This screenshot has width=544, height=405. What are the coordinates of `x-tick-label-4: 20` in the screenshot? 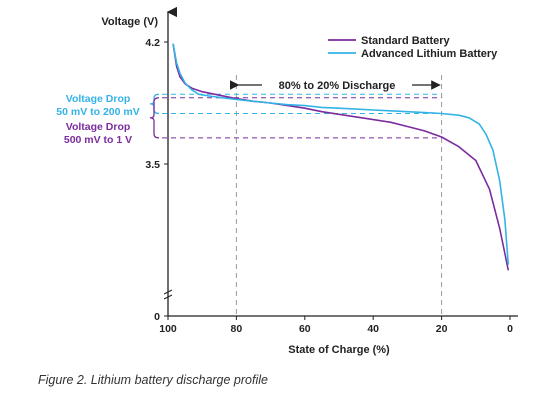 It's located at (442, 329).